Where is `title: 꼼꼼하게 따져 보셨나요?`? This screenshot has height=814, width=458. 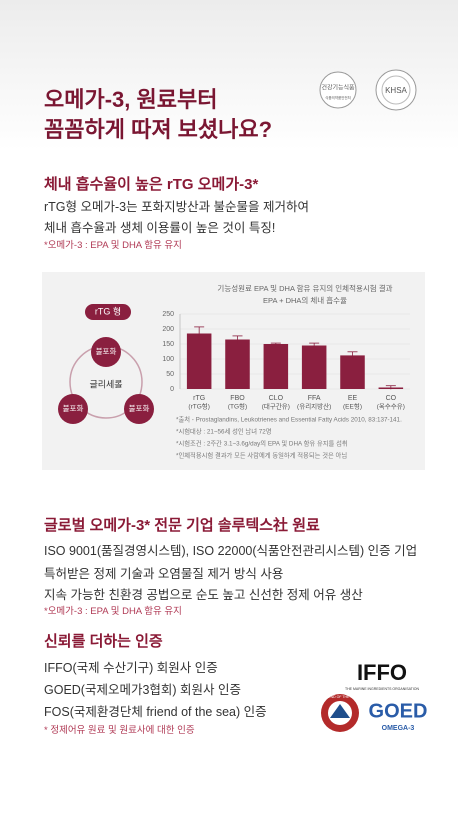
title: 꼼꼼하게 따져 보셨나요? is located at coordinates (158, 129).